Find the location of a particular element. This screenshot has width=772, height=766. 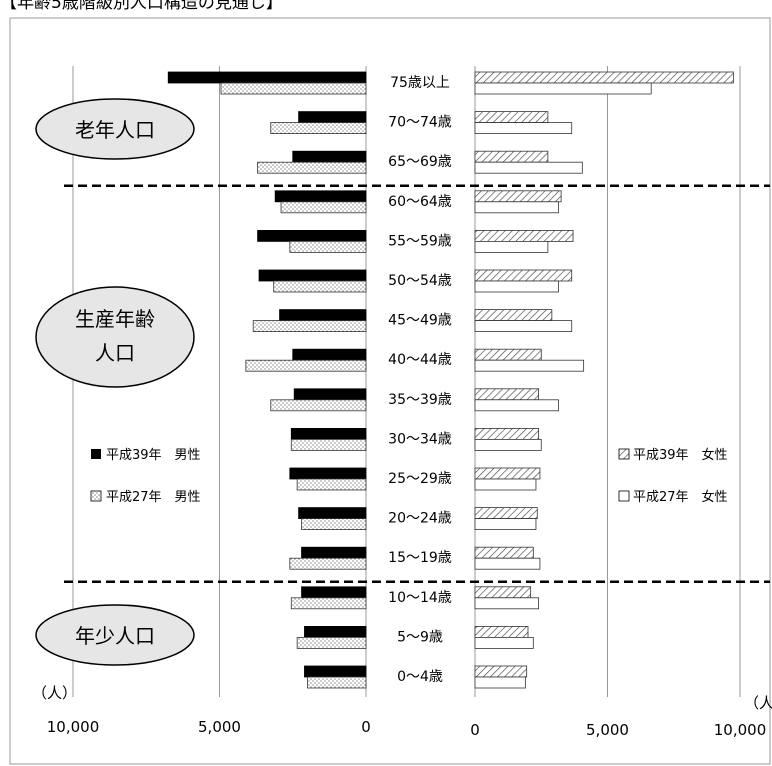

category-label: 25〜29歳 is located at coordinates (420, 479).